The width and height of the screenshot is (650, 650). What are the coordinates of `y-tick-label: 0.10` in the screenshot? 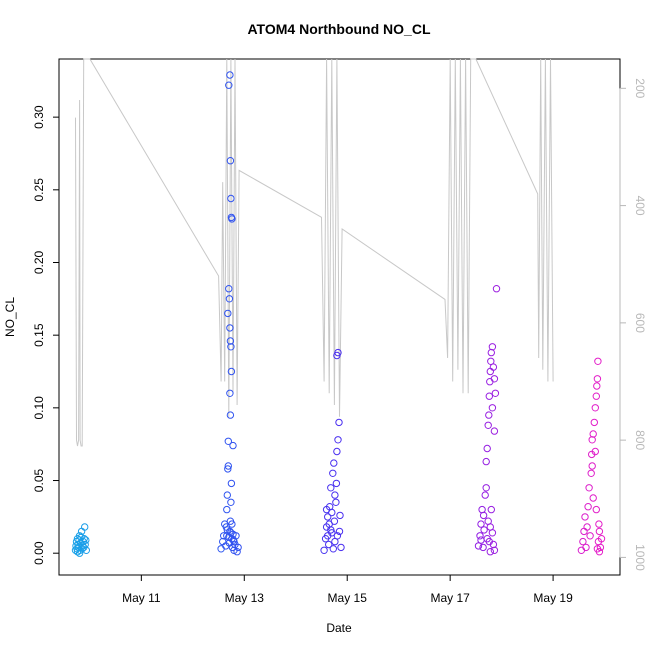 It's located at (39, 408).